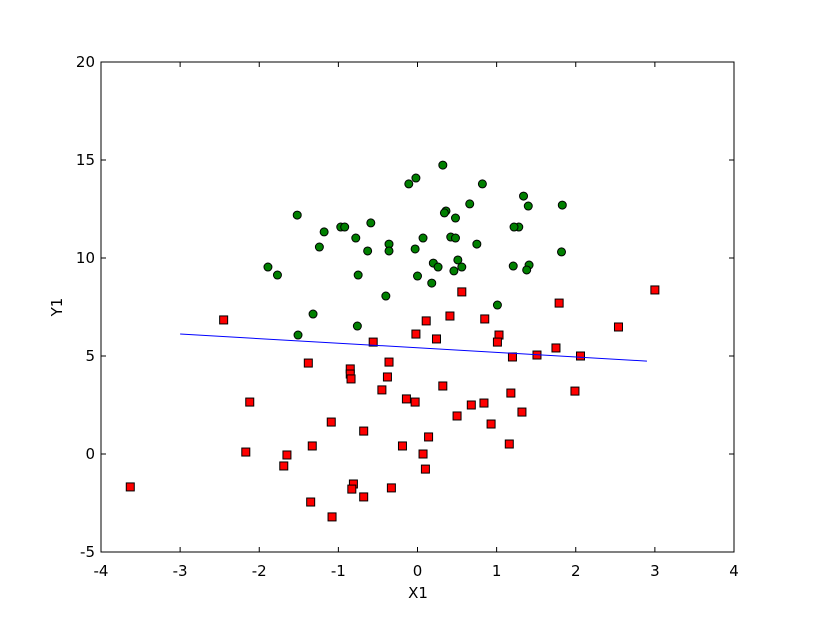 The height and width of the screenshot is (619, 815). What do you see at coordinates (413, 347) in the screenshot?
I see `regression-line` at bounding box center [413, 347].